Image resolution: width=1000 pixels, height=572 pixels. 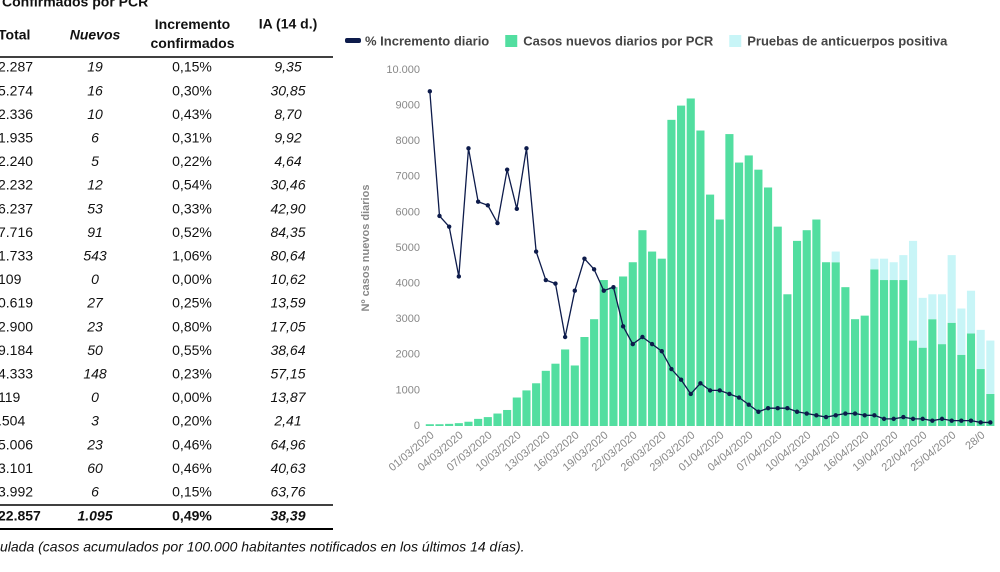 I want to click on table-cell: 16, so click(x=95, y=90).